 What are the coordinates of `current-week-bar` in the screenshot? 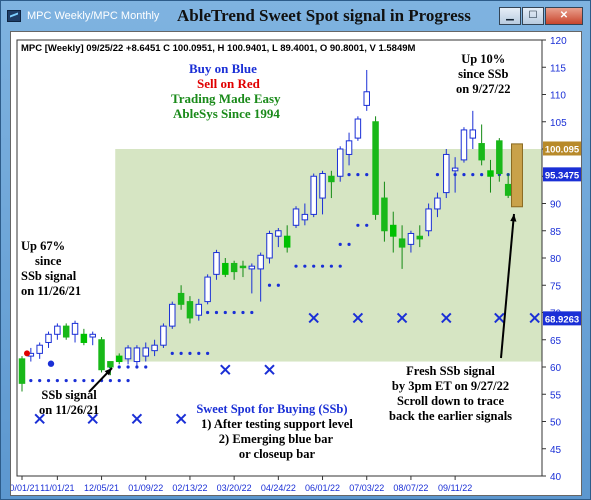 It's located at (517, 175).